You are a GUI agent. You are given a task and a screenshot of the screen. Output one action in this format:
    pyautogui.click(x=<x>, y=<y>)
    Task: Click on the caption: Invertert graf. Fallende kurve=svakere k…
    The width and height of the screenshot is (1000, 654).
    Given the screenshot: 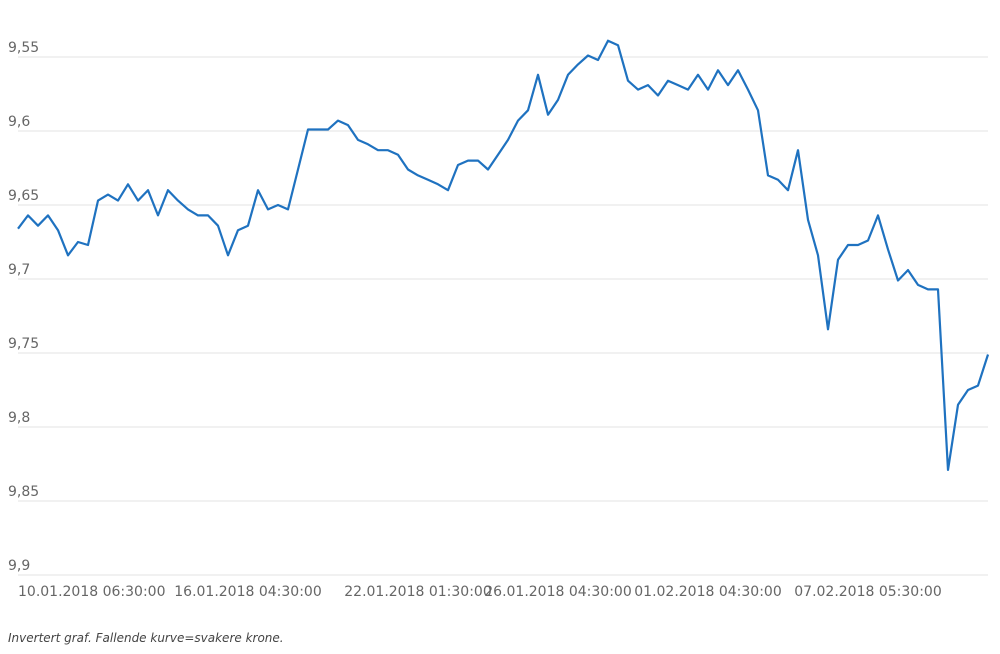 What is the action you would take?
    pyautogui.click(x=146, y=638)
    